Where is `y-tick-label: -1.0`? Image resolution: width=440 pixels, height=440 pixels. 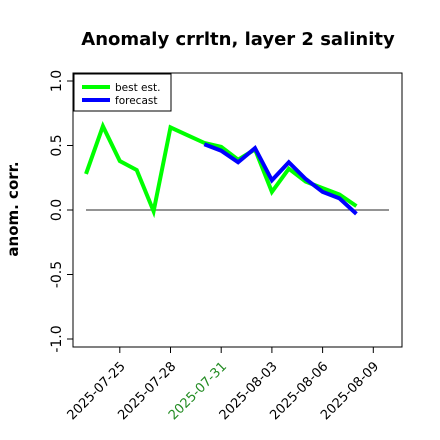
y-tick-label: -1.0 is located at coordinates (57, 338).